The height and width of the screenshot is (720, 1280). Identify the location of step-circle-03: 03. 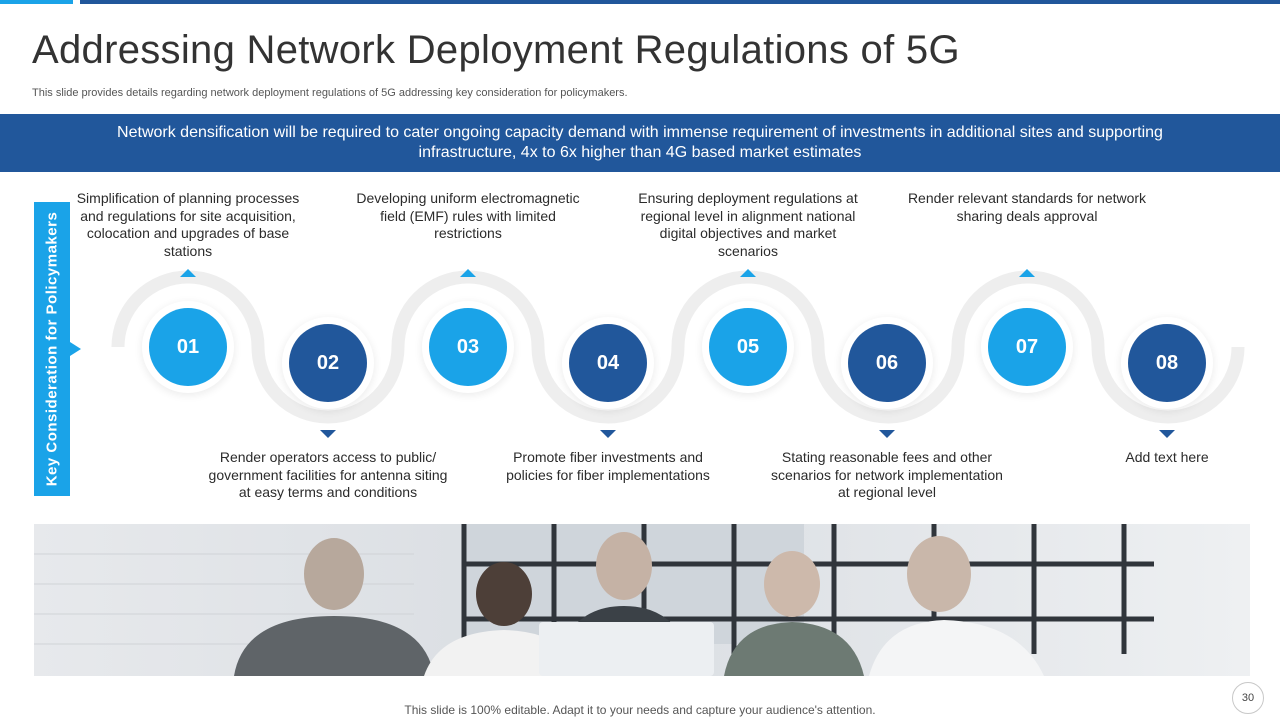
(468, 347).